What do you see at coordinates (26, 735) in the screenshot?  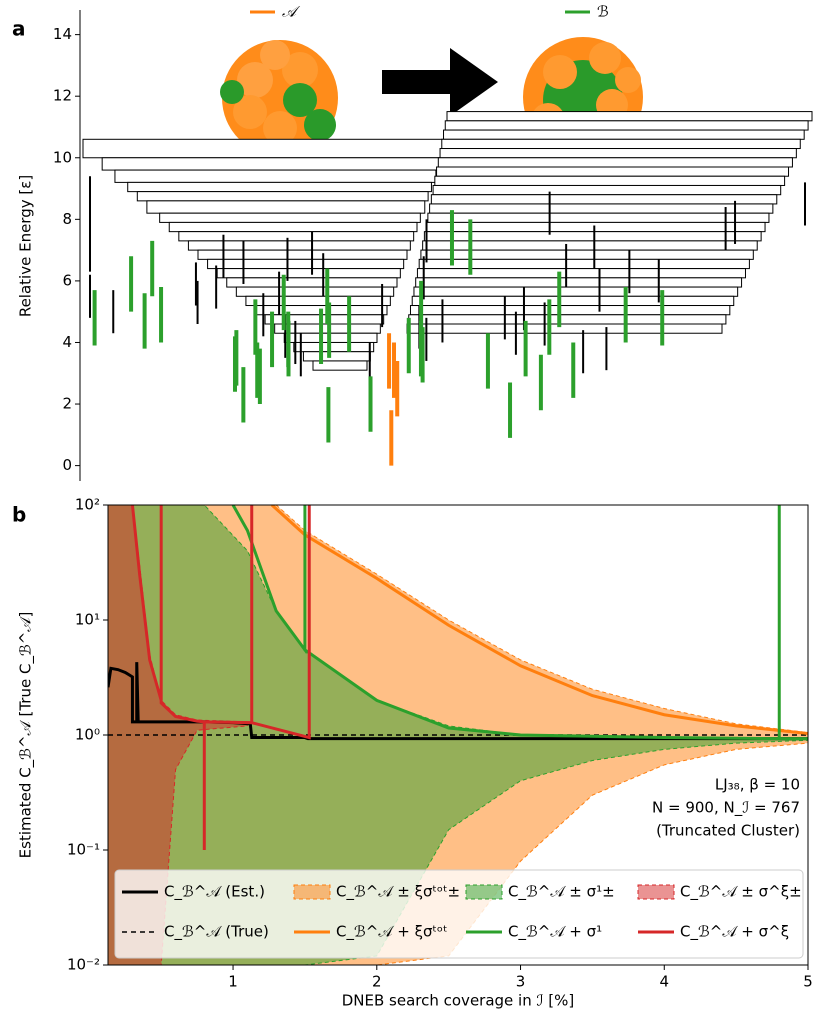 I see `y-axis-label: Estimated C_ℬ^𝒜 [True C_ℬ^𝒜]` at bounding box center [26, 735].